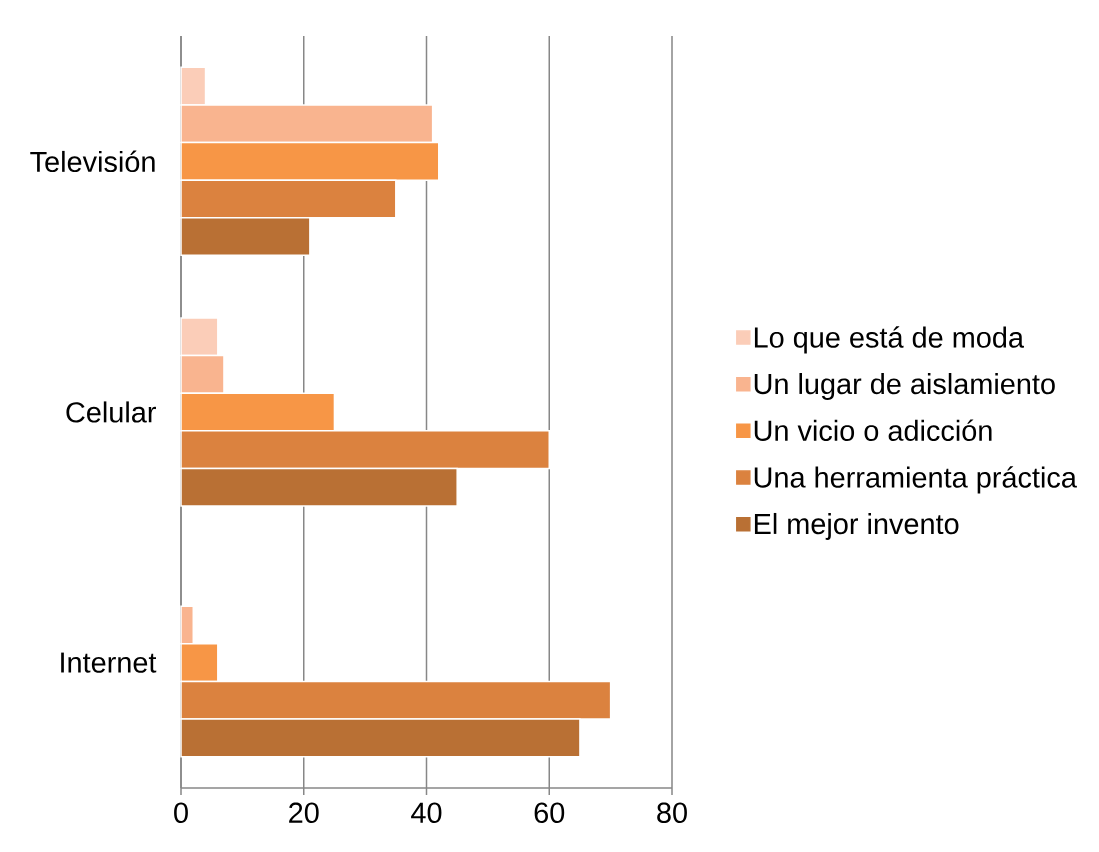  I want to click on x-tick-label: 20, so click(304, 812).